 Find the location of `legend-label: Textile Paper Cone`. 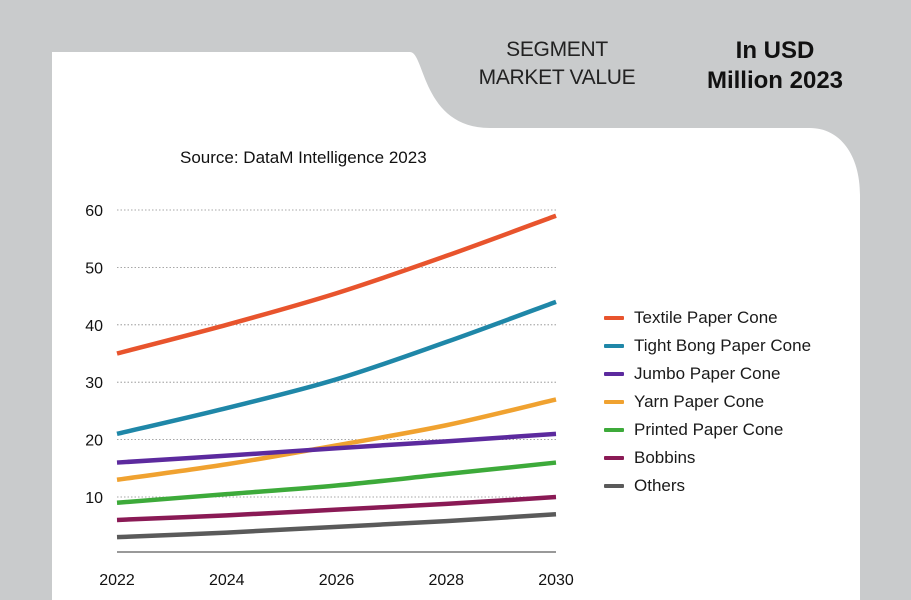

legend-label: Textile Paper Cone is located at coordinates (706, 317).